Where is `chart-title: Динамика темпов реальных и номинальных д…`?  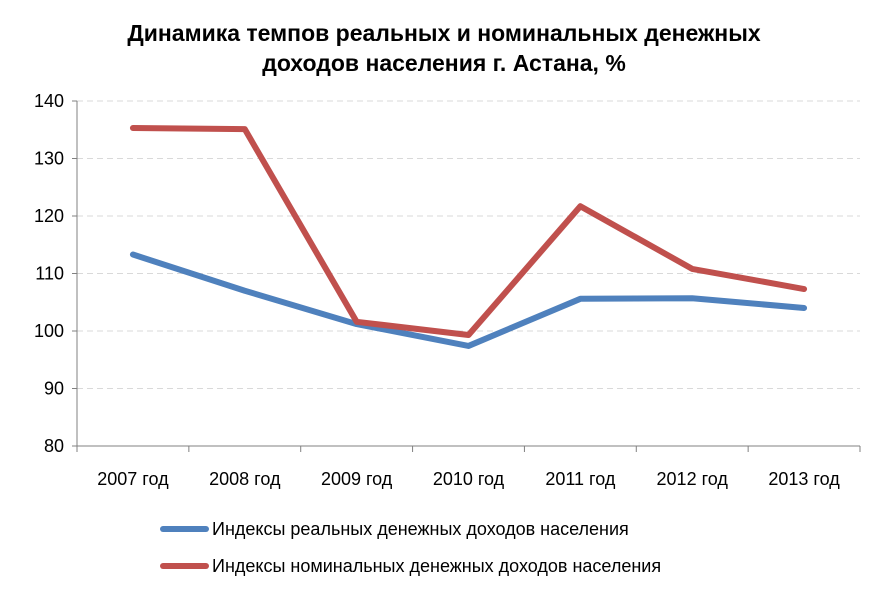
chart-title: Динамика темпов реальных и номинальных д… is located at coordinates (444, 48).